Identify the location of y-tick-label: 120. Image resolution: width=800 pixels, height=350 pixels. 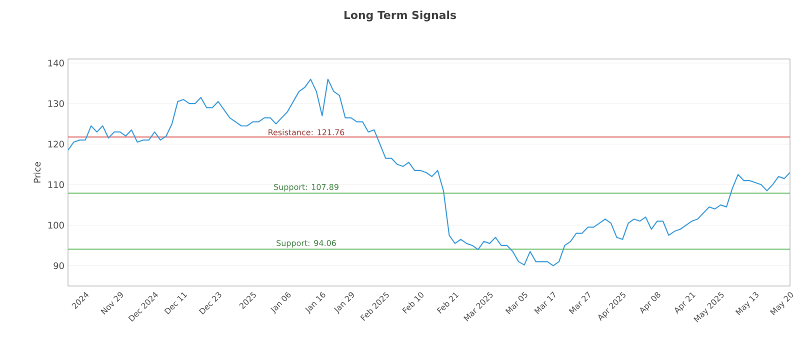
(56, 144).